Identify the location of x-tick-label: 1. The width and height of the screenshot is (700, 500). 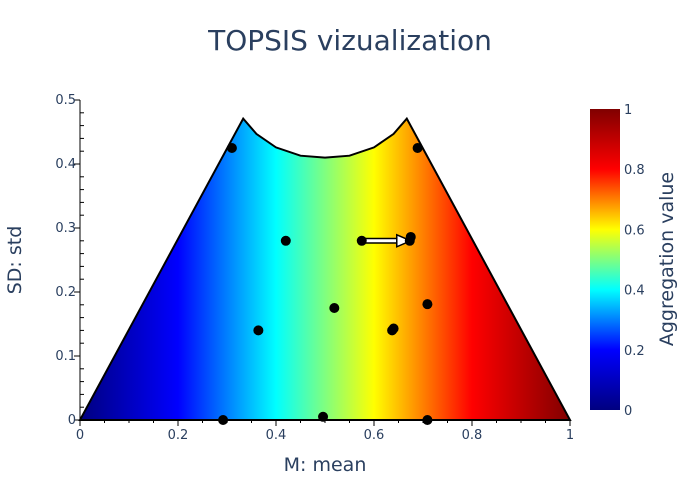
(570, 435).